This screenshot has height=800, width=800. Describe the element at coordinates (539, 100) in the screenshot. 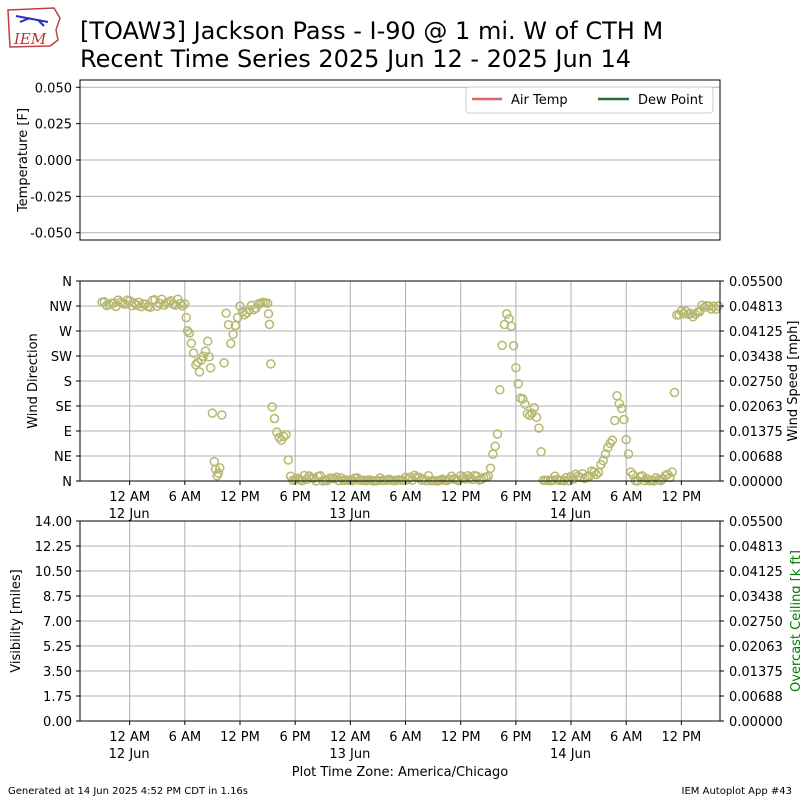

I see `legend-air-temp-label: Air Temp` at that location.